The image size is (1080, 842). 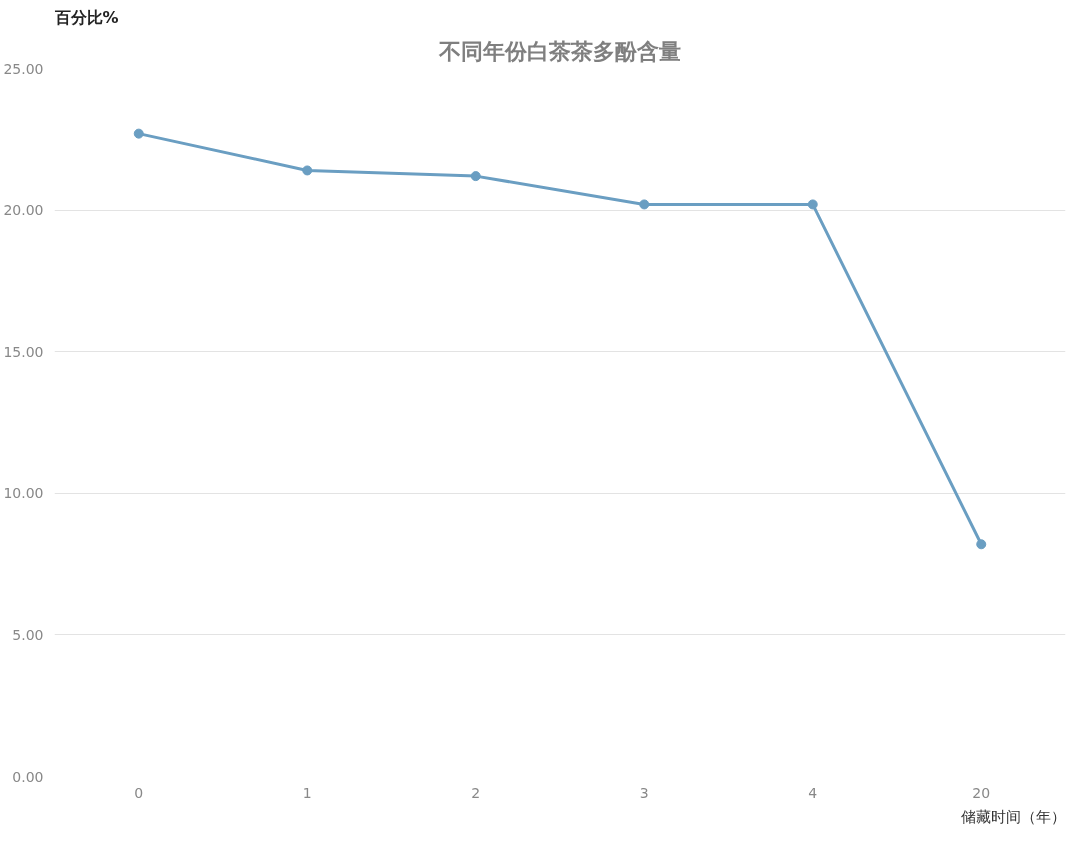 I want to click on y-tick-label: 15.00, so click(x=23, y=351).